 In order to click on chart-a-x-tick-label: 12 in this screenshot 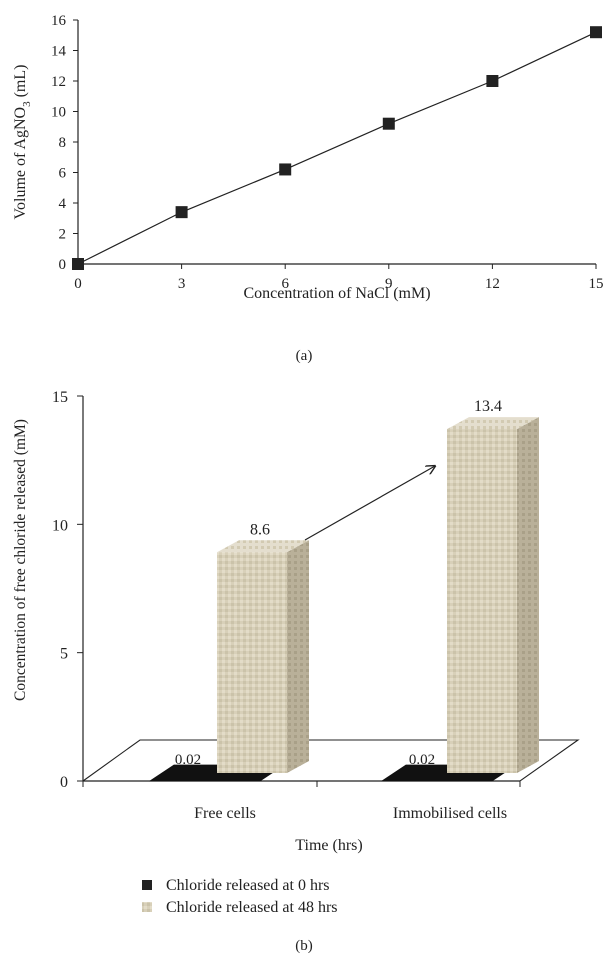, I will do `click(492, 284)`.